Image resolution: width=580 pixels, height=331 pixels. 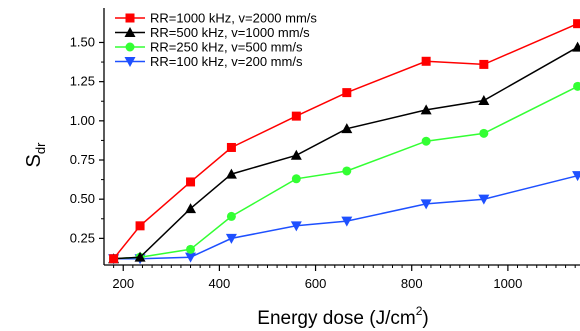 What do you see at coordinates (336, 318) in the screenshot?
I see `x-axis-title-main: Energy dose (J/cm` at bounding box center [336, 318].